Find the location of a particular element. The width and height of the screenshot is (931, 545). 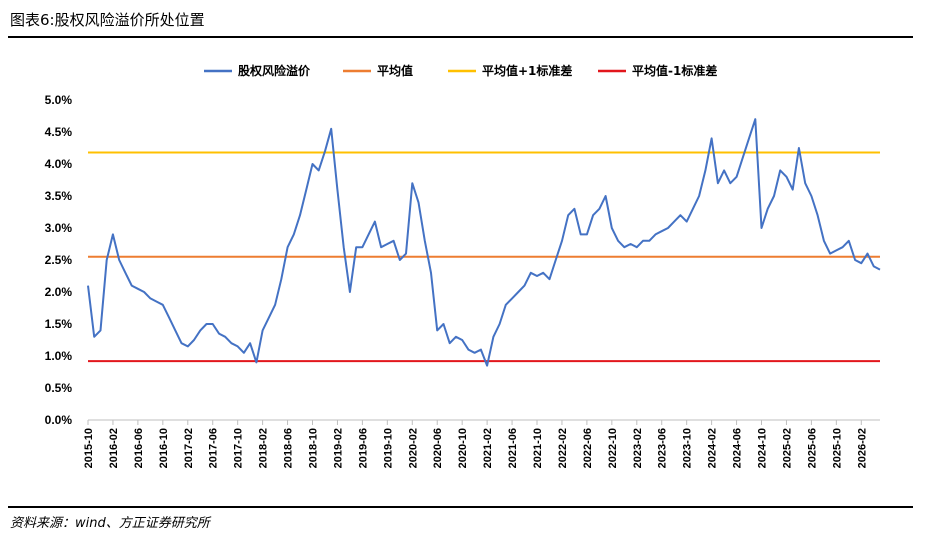

x-tick-label: 2019-10 is located at coordinates (388, 448).